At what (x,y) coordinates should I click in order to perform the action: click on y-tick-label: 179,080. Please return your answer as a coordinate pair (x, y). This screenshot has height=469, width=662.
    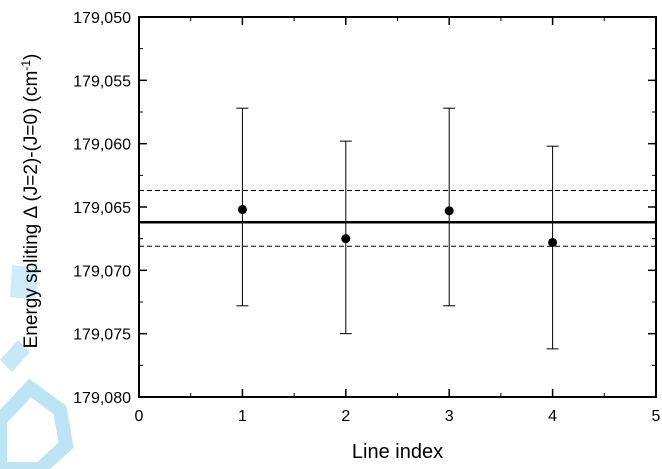
    Looking at the image, I should click on (102, 398).